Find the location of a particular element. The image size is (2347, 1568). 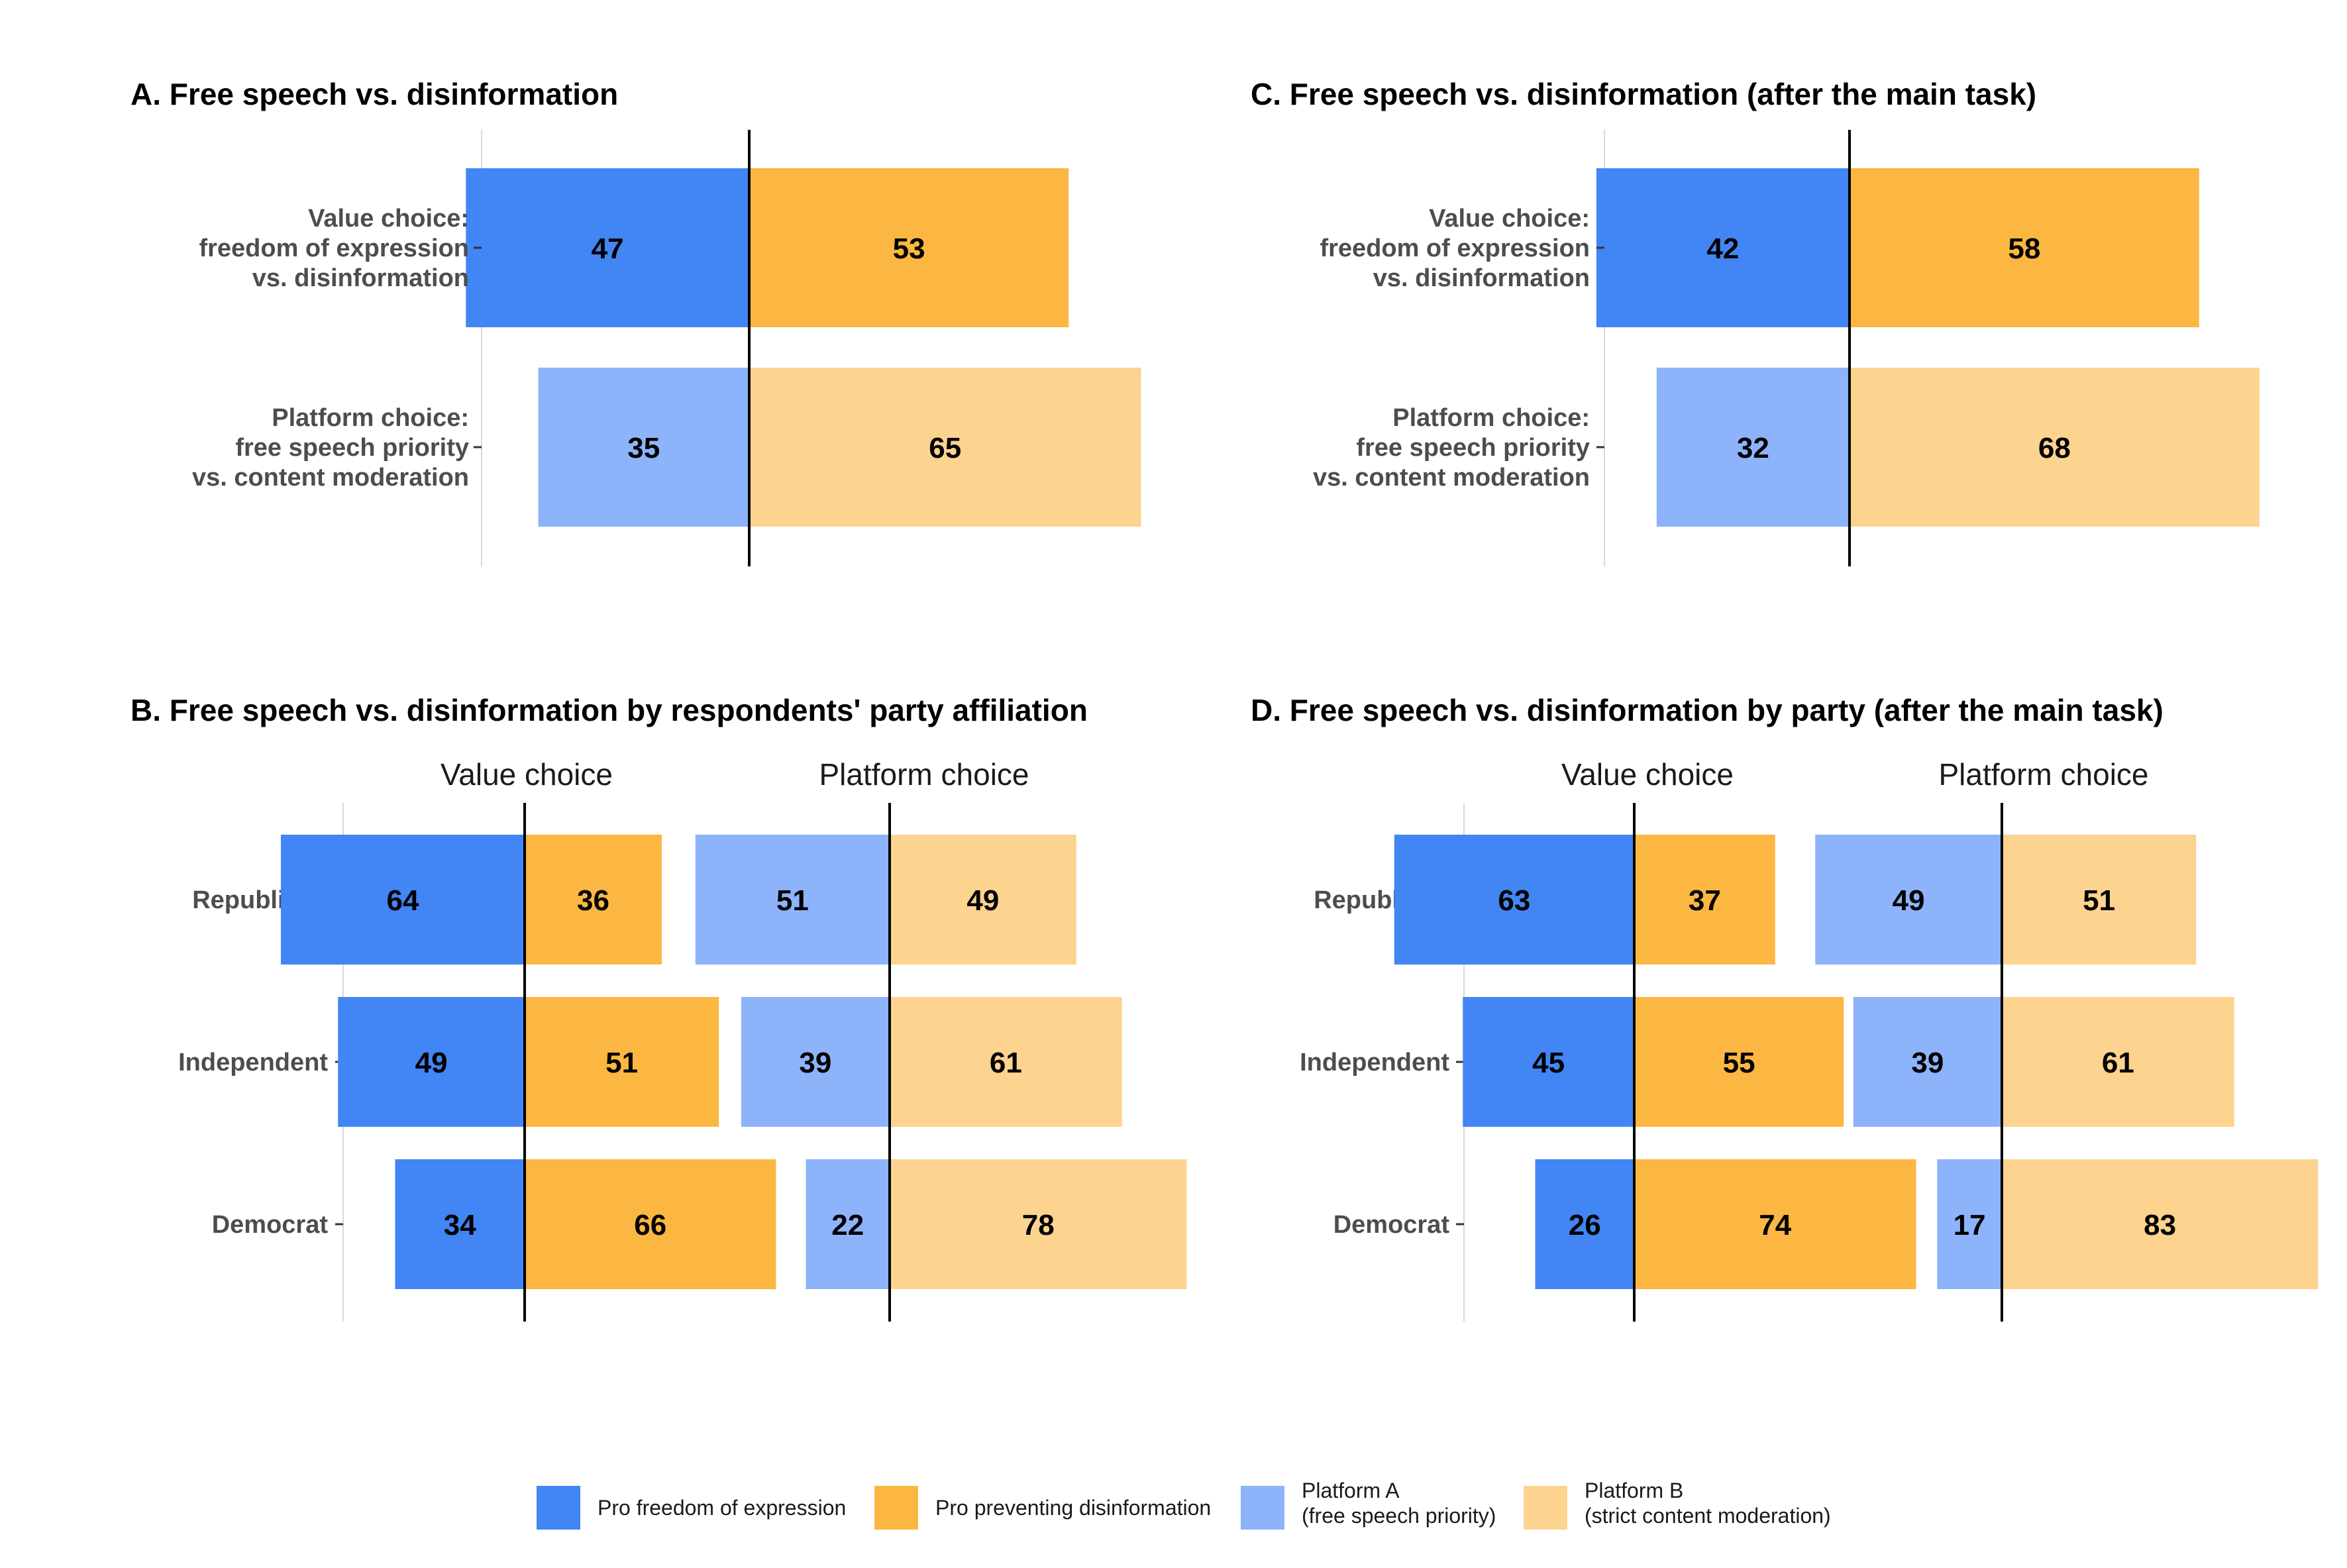

data-label: 63 is located at coordinates (1514, 900).